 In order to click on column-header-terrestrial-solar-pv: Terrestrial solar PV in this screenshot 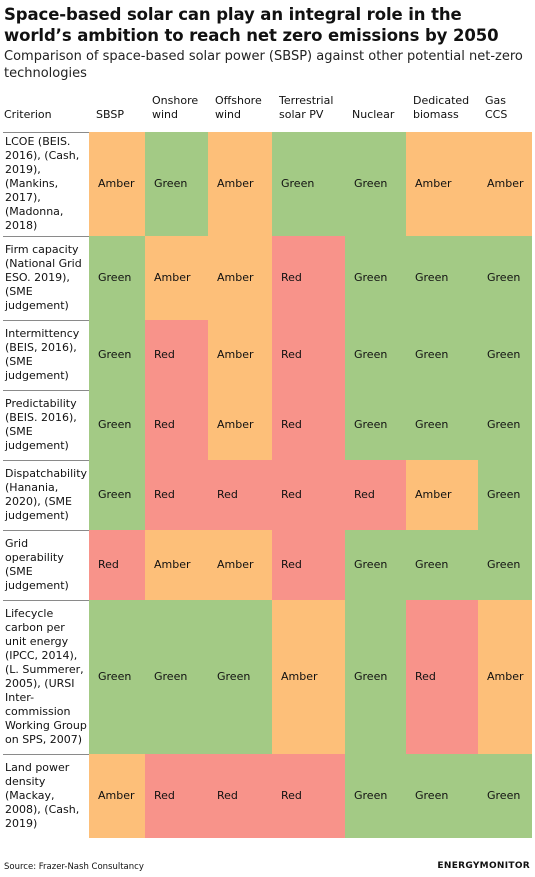, I will do `click(306, 107)`.